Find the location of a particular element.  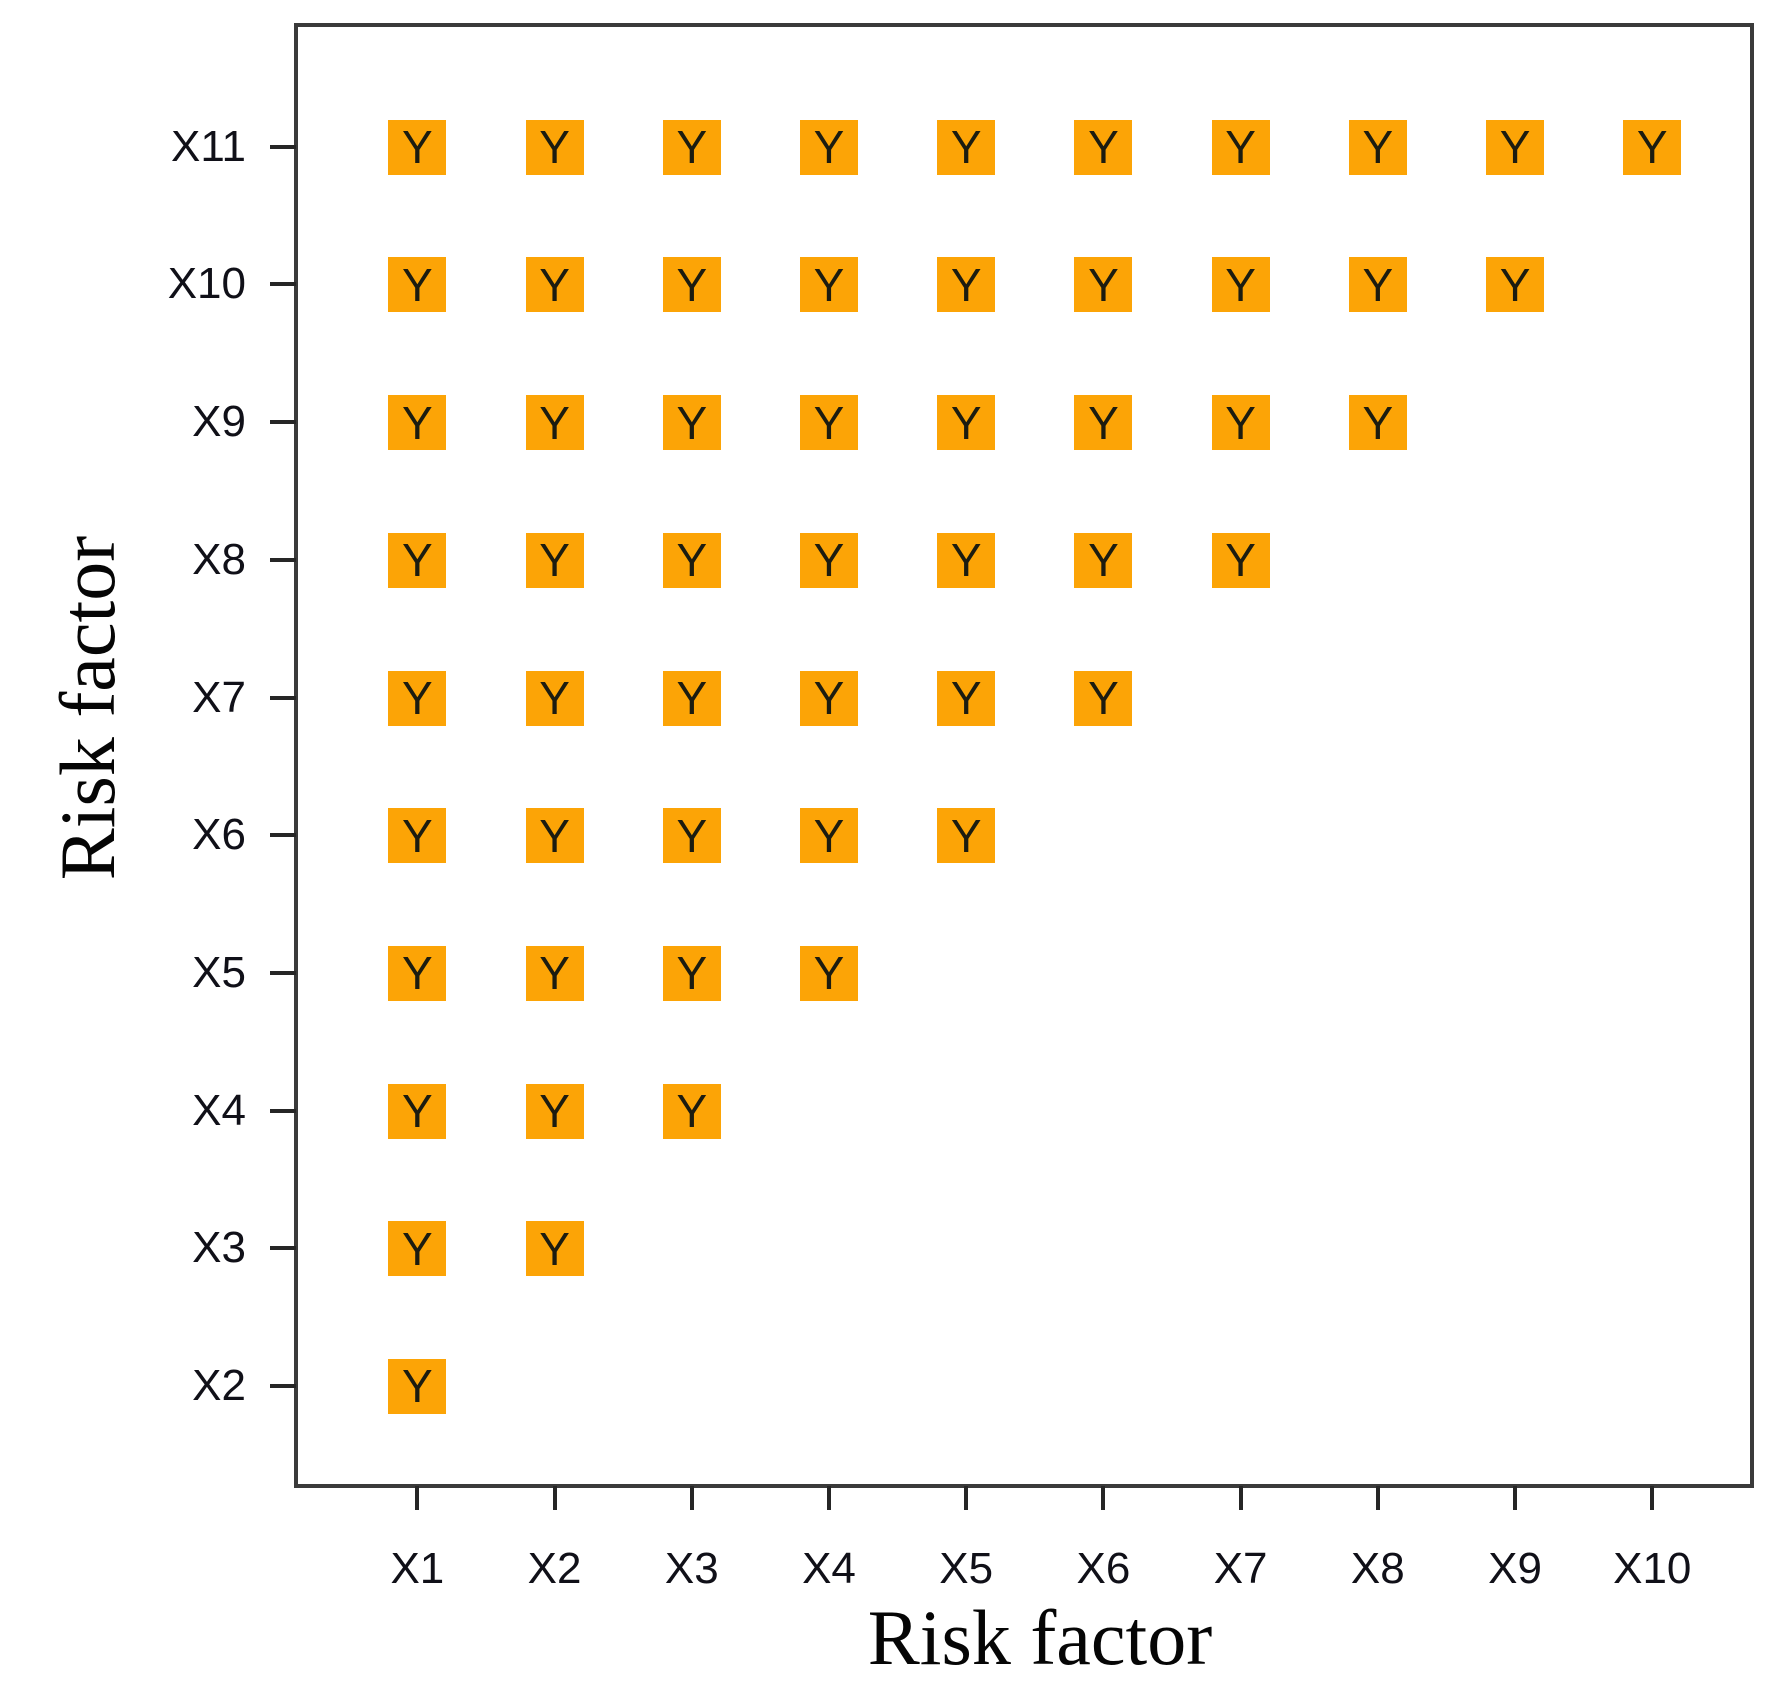

x-axis-tick-label: X1 is located at coordinates (417, 1568).